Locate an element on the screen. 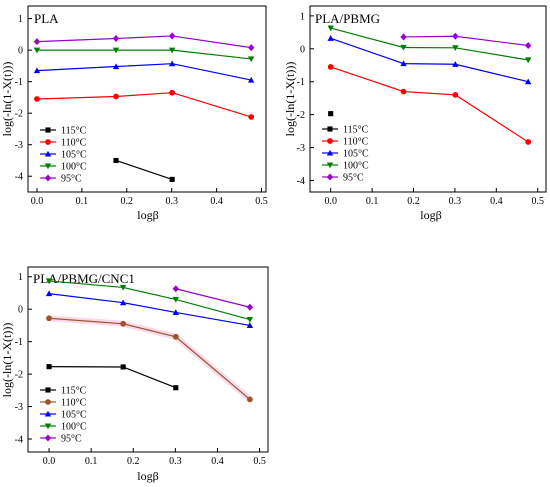 The image size is (550, 487). series-line-100c is located at coordinates (150, 300).